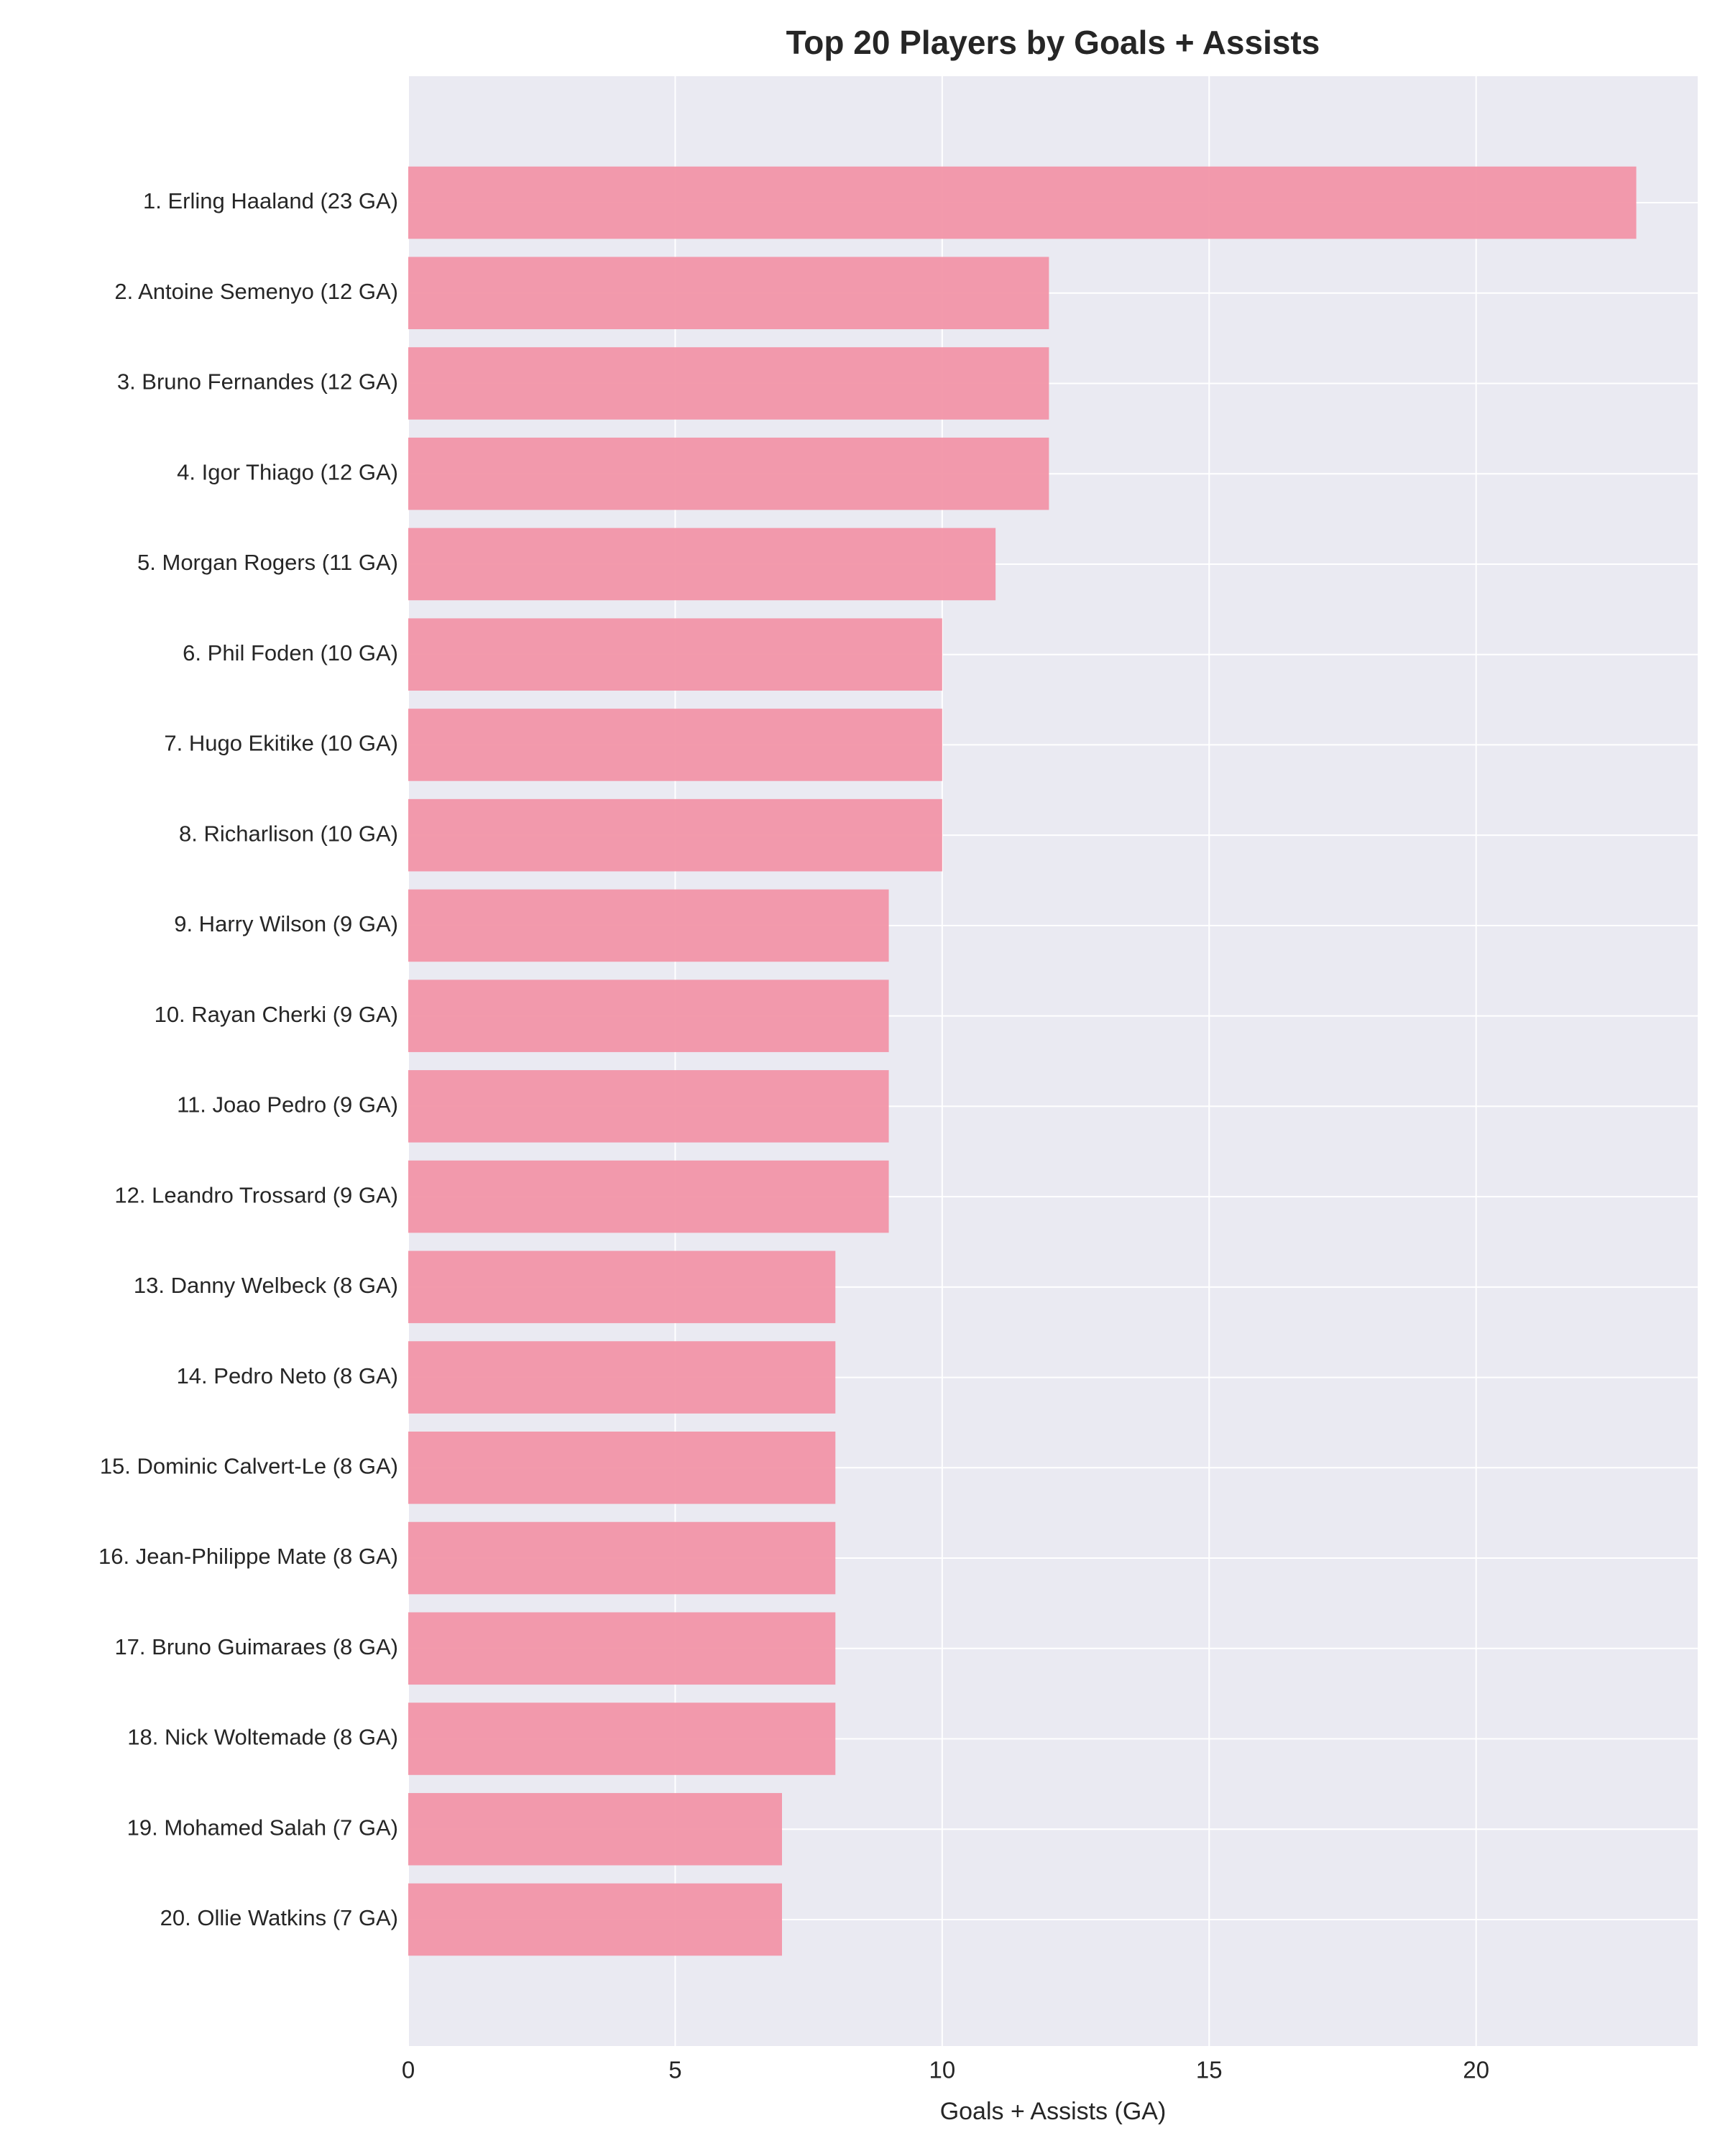 This screenshot has width=1725, height=2156. Describe the element at coordinates (279, 1918) in the screenshot. I see `y-tick-label: 20. Ollie Watkins (7 GA)` at that location.